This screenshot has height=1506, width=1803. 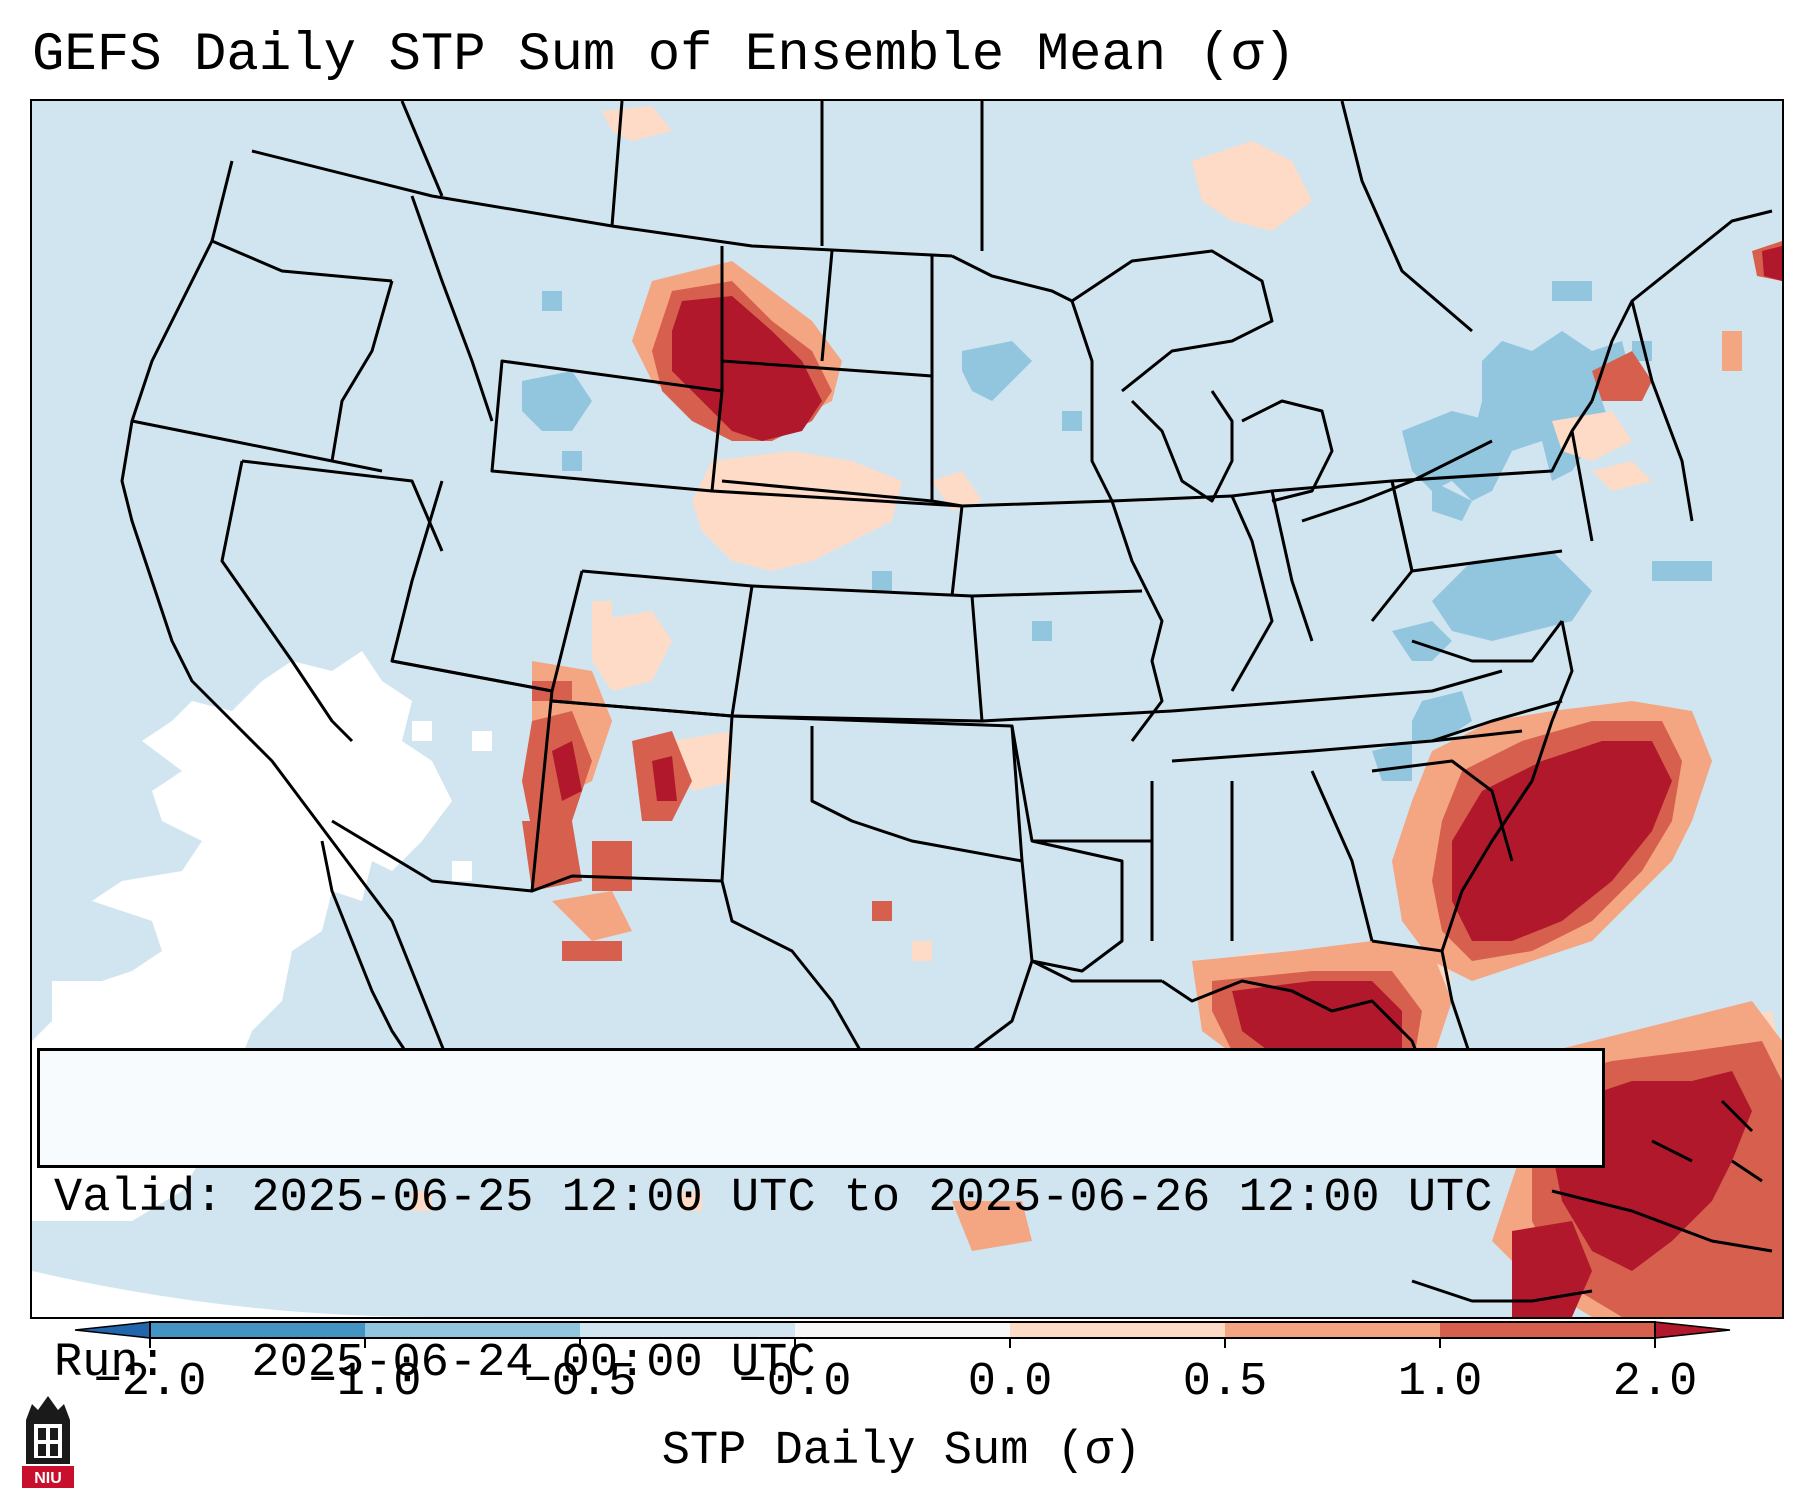 What do you see at coordinates (1655, 1382) in the screenshot?
I see `colorbar-tick-label: 2.0` at bounding box center [1655, 1382].